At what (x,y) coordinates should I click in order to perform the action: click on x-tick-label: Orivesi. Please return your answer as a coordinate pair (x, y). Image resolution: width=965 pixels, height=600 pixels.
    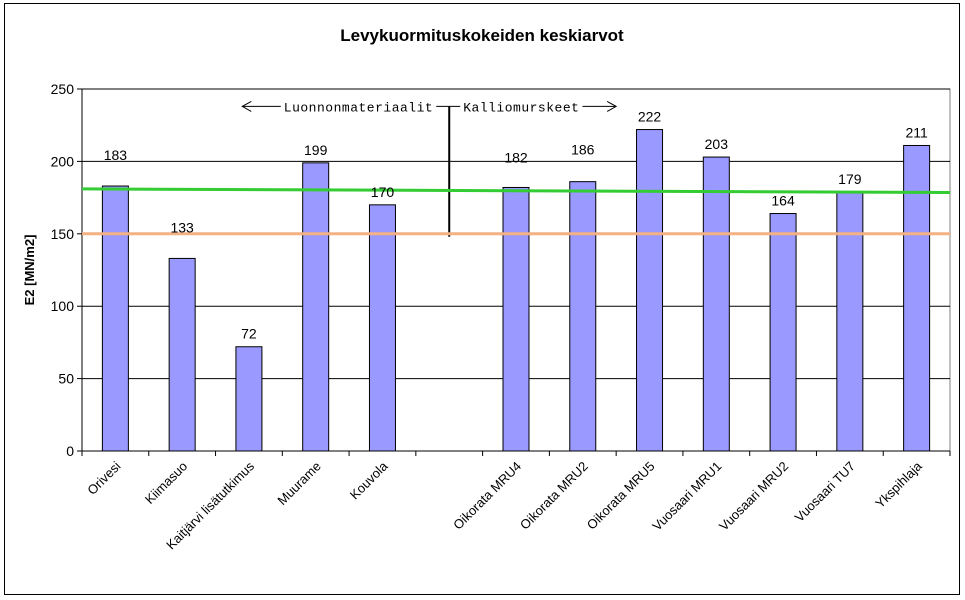
    Looking at the image, I should click on (103, 477).